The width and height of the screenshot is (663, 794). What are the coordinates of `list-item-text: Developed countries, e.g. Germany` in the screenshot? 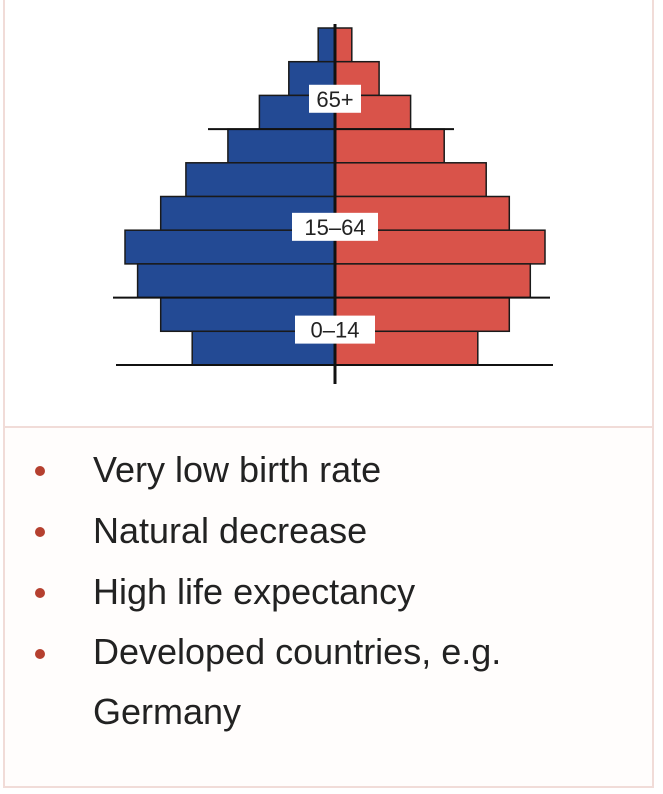 It's located at (297, 681).